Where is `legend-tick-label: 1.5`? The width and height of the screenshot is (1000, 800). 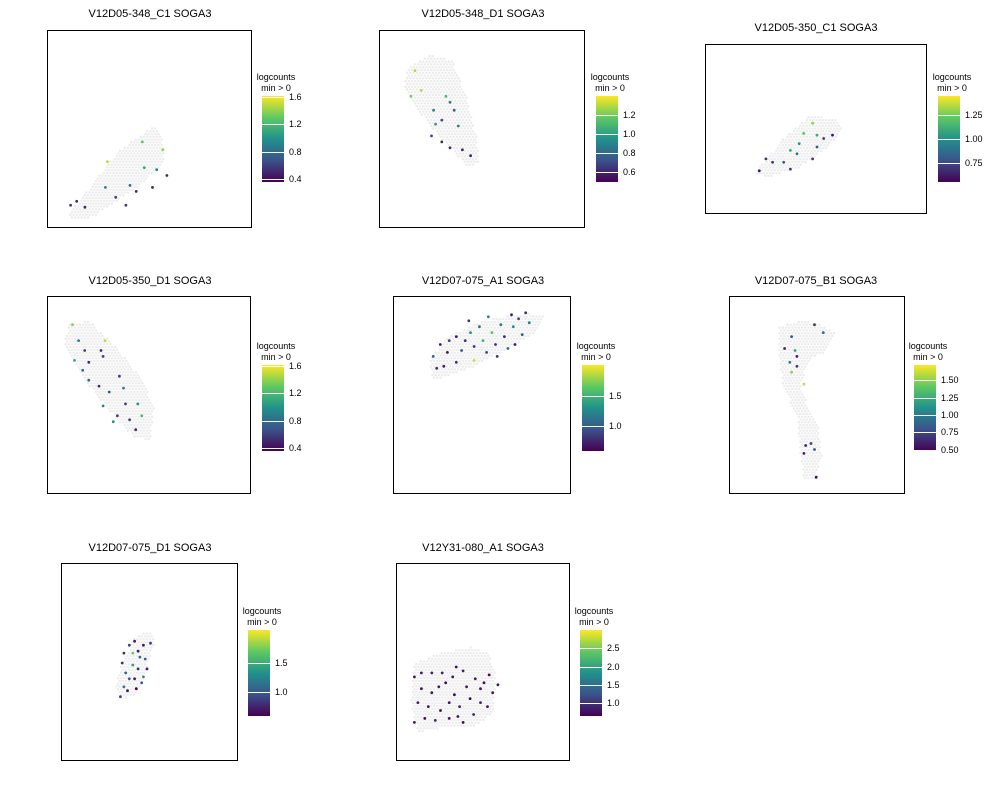
legend-tick-label: 1.5 is located at coordinates (615, 395).